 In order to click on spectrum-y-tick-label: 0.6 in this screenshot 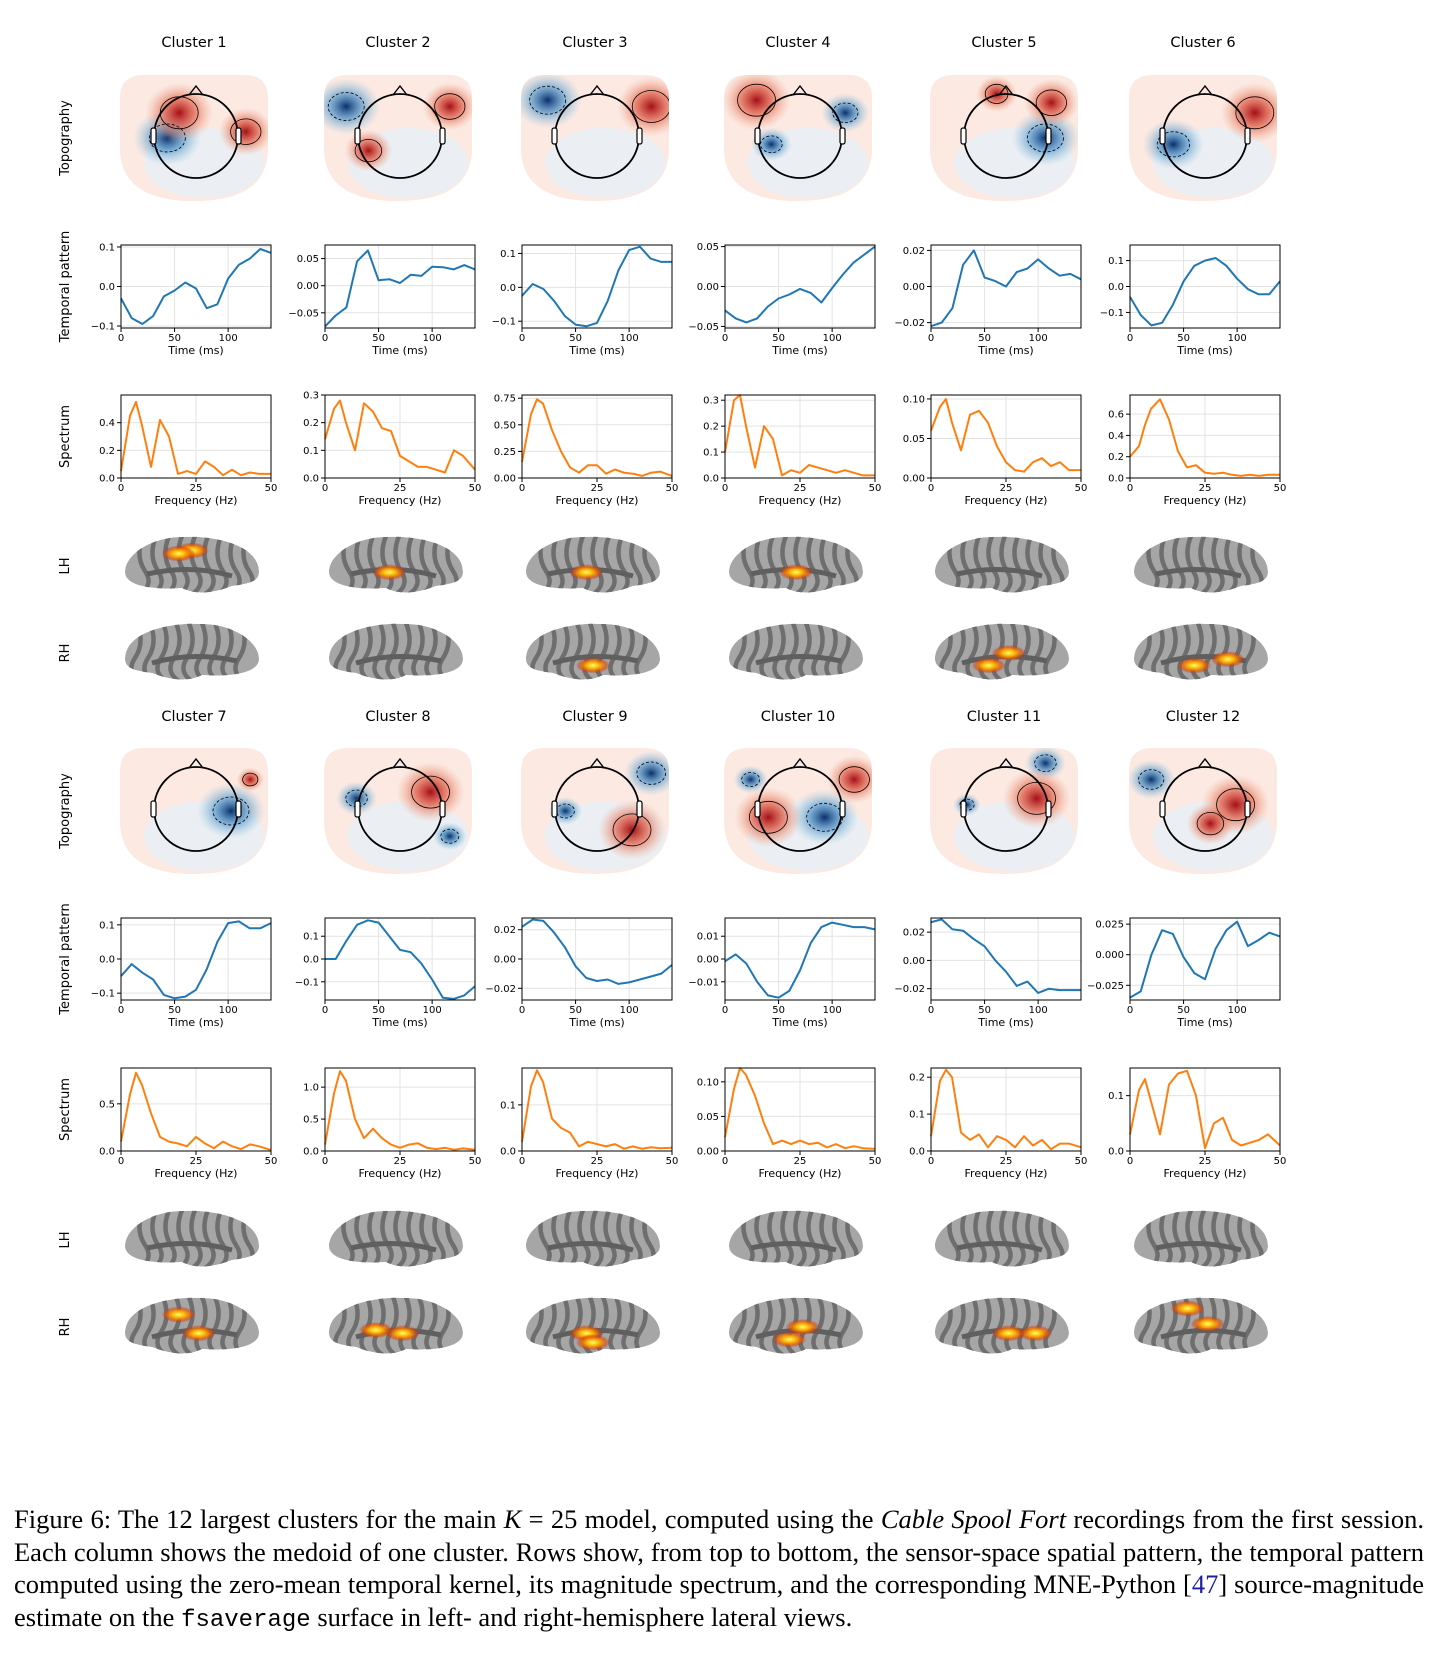, I will do `click(1116, 415)`.